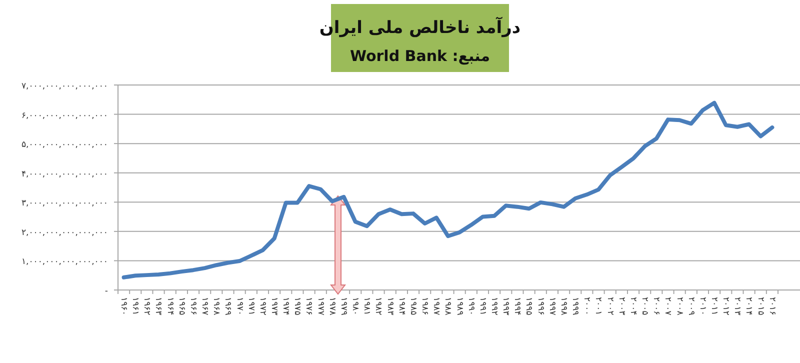 This screenshot has width=800, height=363. I want to click on x-tick-label: ۲۰۰۰, so click(587, 306).